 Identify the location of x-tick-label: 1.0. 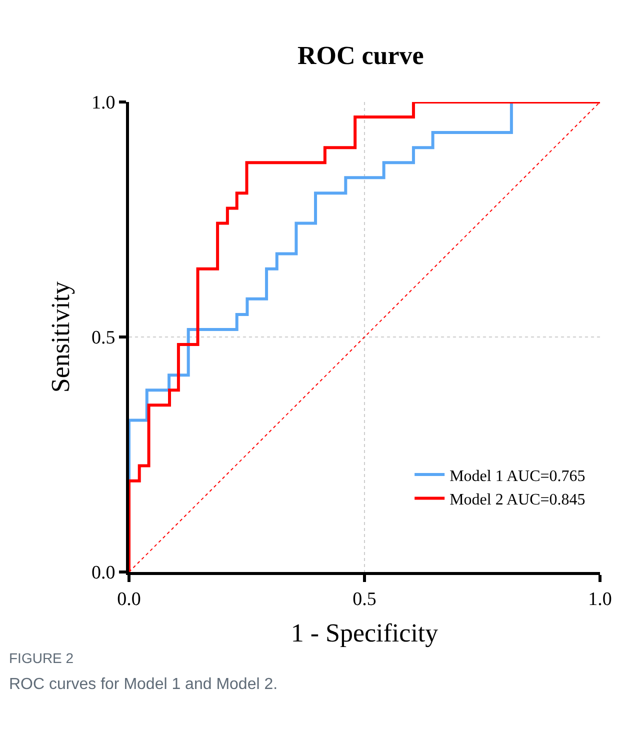
(600, 599).